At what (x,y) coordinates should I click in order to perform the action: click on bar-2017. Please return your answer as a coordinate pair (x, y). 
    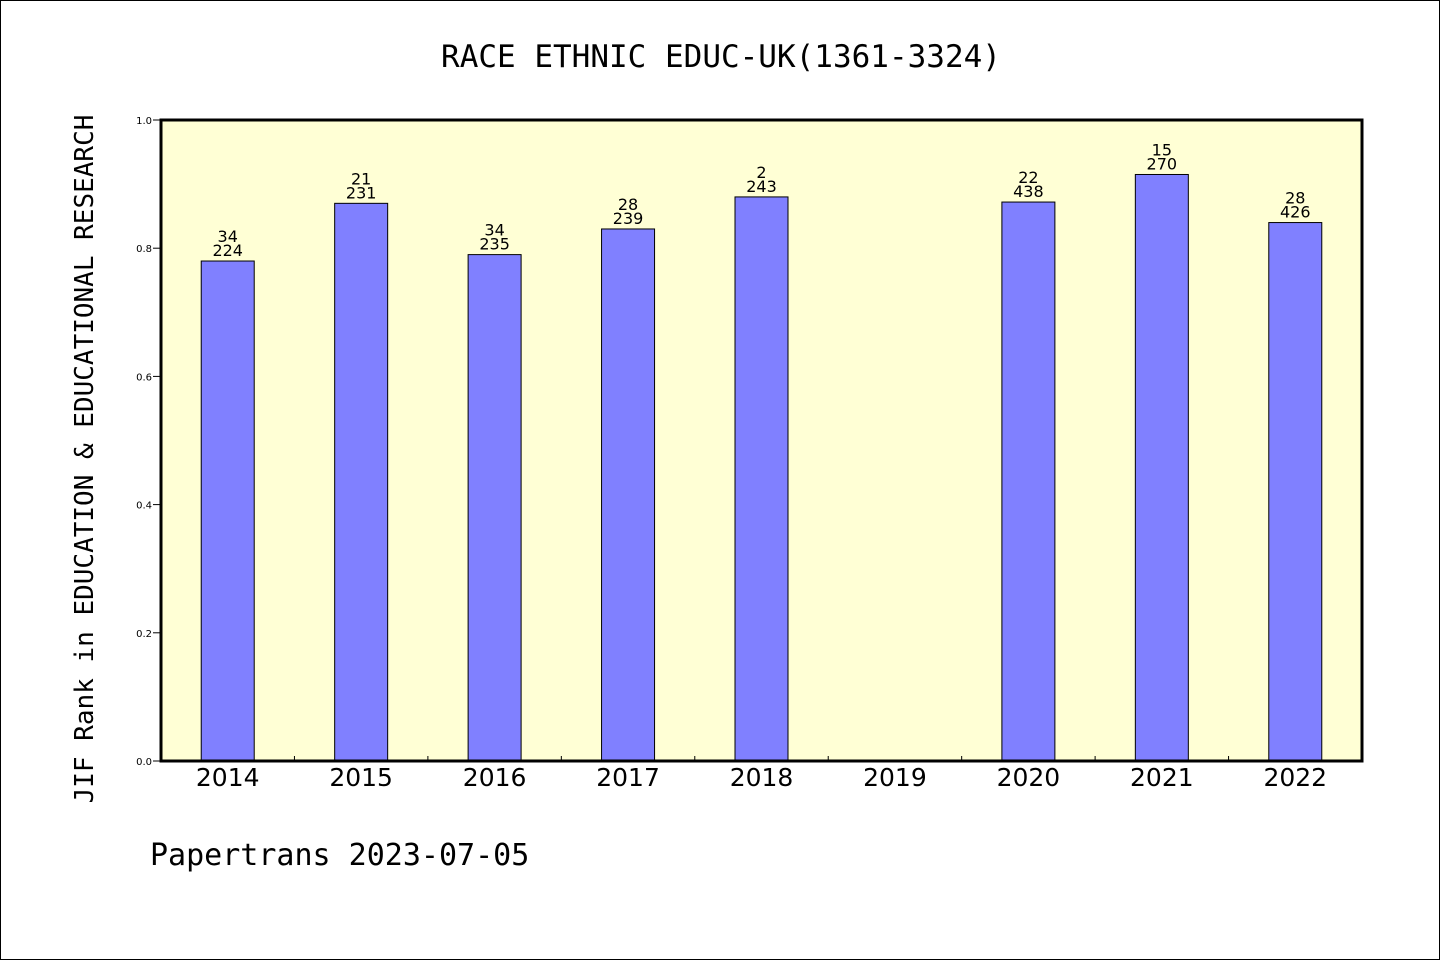
    Looking at the image, I should click on (628, 495).